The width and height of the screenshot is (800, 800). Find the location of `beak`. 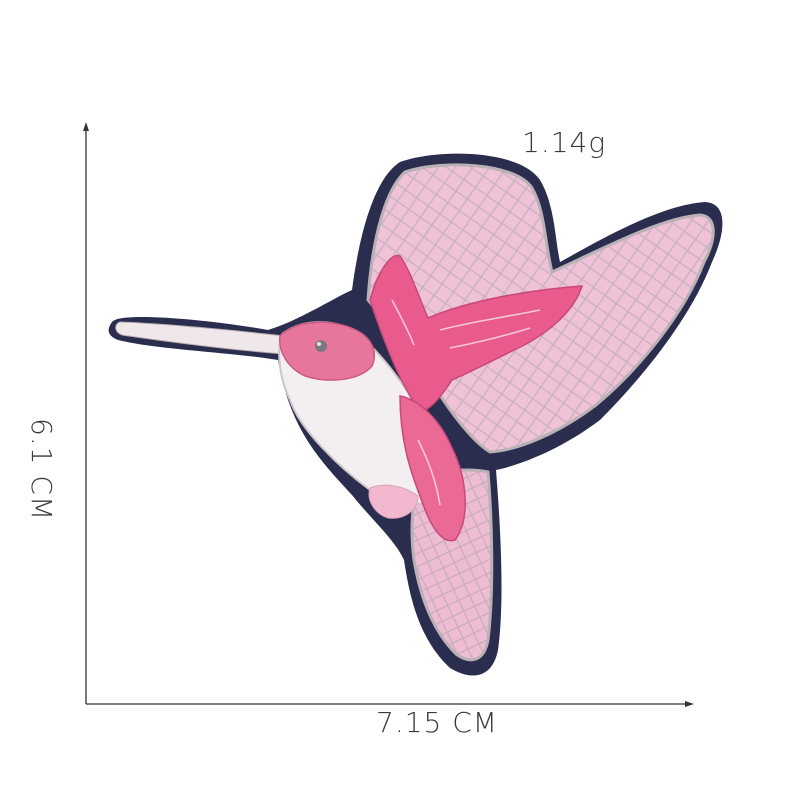

beak is located at coordinates (201, 338).